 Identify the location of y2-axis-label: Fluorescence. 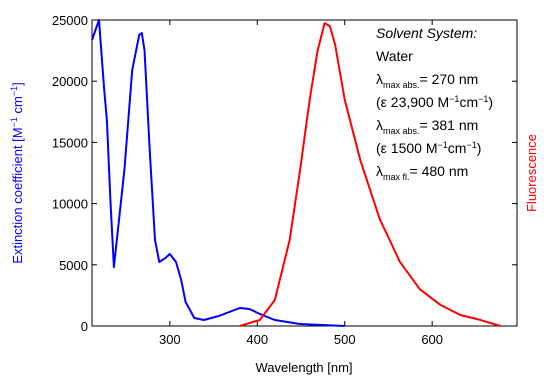
(531, 173).